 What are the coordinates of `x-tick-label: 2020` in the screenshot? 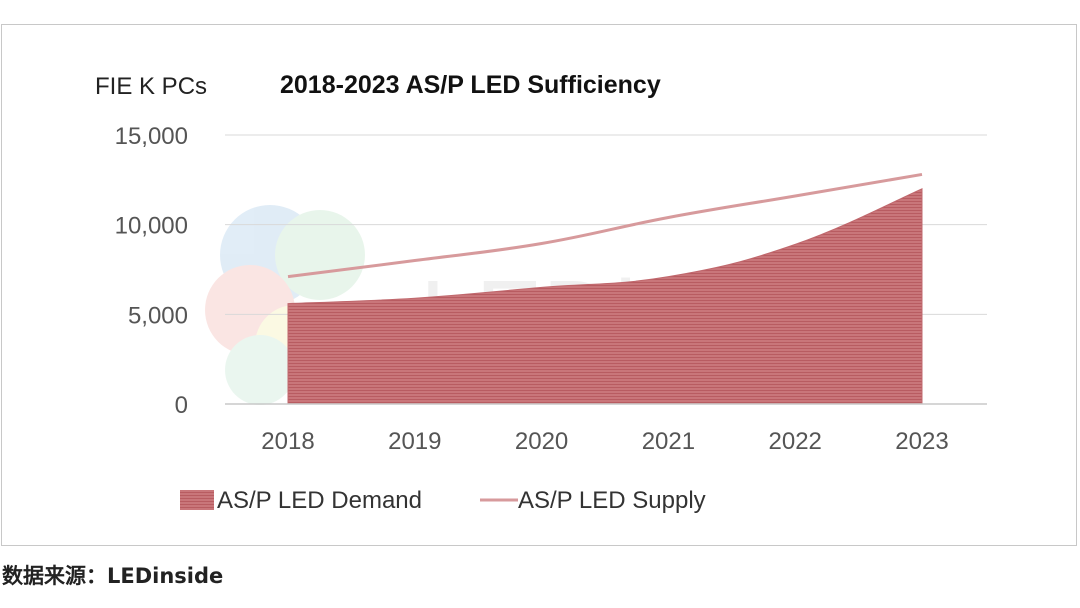 It's located at (541, 441).